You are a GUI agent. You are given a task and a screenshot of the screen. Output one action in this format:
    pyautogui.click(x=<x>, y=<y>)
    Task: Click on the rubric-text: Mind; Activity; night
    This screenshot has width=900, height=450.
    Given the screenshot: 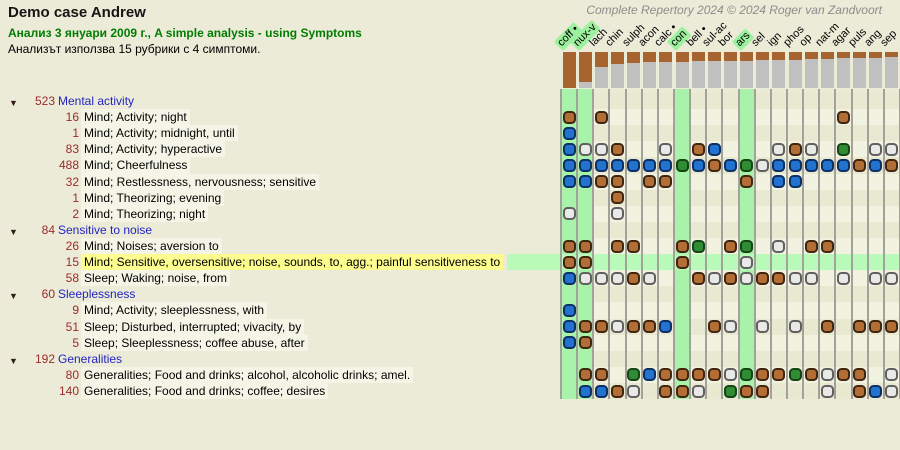 What is the action you would take?
    pyautogui.click(x=135, y=117)
    